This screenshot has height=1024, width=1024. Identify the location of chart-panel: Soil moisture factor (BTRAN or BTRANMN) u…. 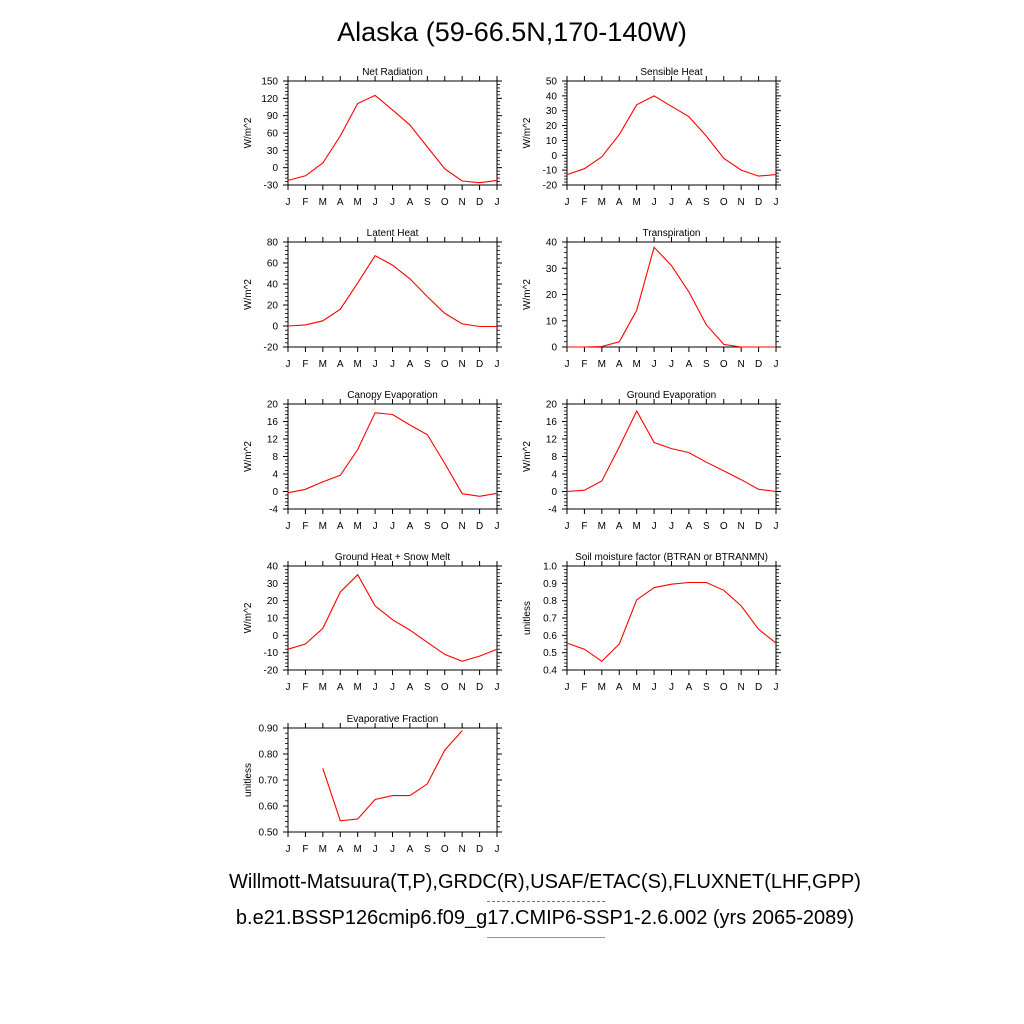
(651, 622).